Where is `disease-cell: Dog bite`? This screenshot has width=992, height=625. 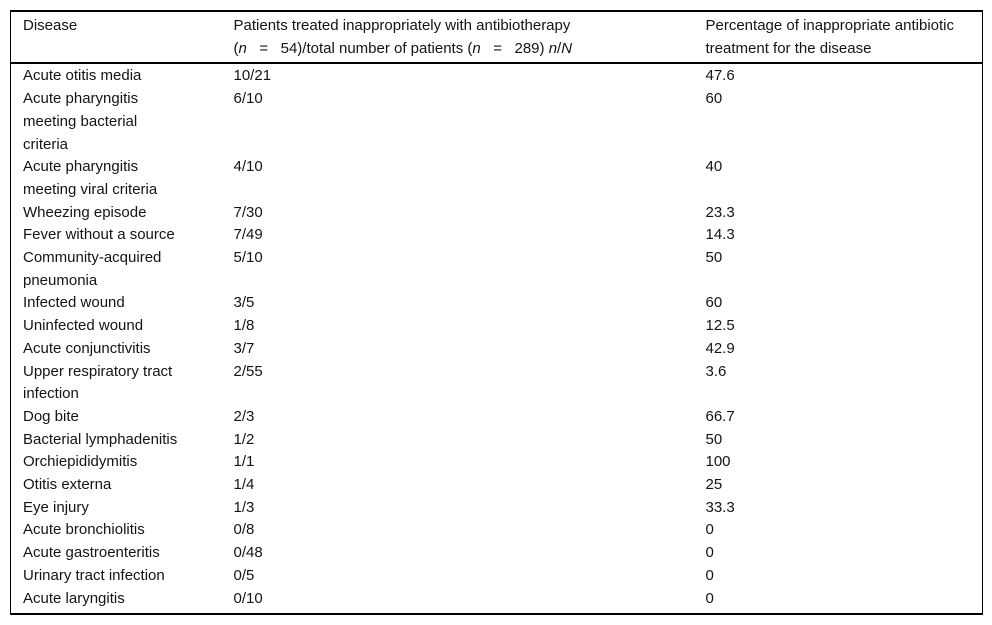
disease-cell: Dog bite is located at coordinates (51, 416).